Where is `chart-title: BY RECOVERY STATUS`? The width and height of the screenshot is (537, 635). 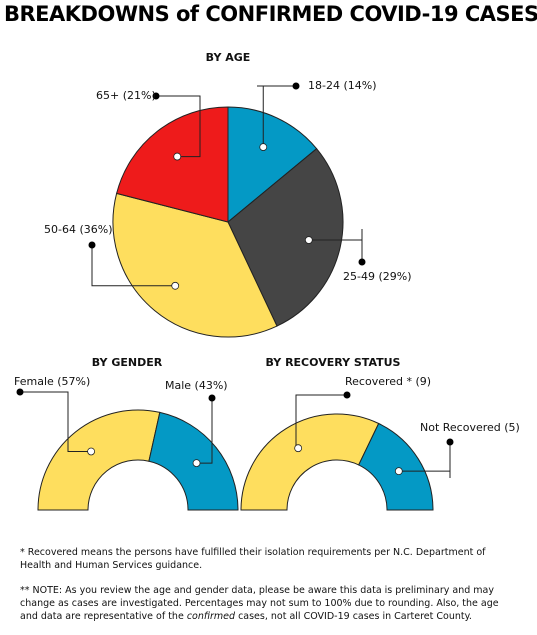
chart-title: BY RECOVERY STATUS is located at coordinates (333, 362).